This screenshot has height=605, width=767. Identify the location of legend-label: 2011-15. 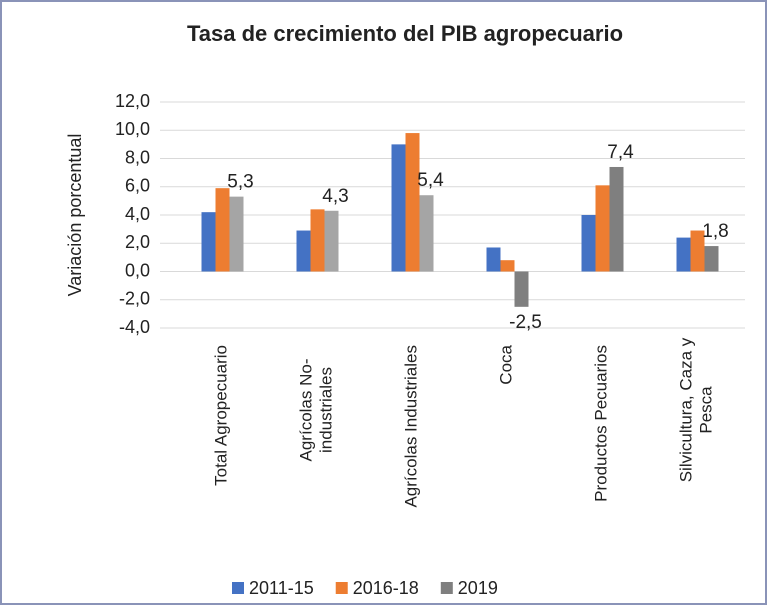
(281, 588).